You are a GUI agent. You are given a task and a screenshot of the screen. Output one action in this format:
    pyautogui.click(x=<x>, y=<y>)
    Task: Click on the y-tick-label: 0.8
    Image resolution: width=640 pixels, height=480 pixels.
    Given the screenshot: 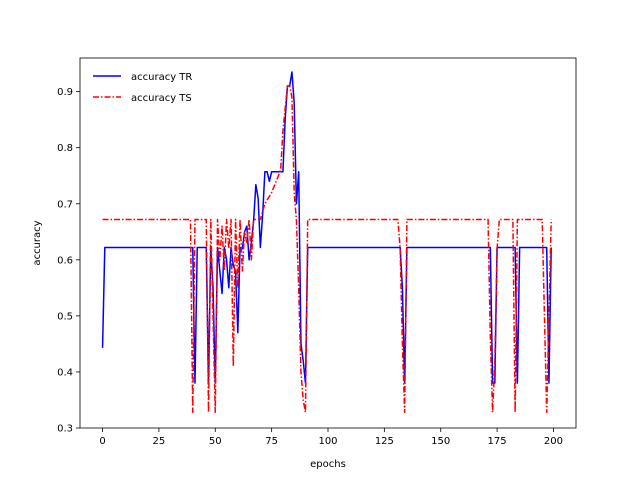 What is the action you would take?
    pyautogui.click(x=65, y=148)
    